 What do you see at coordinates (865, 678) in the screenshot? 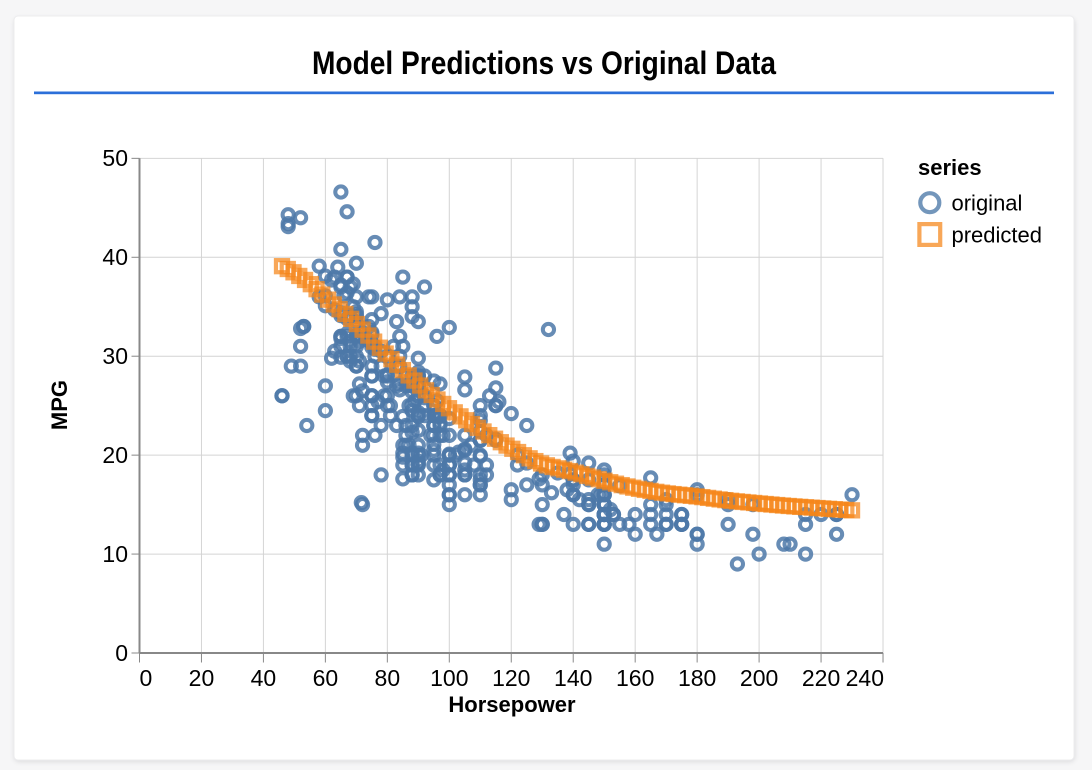
I see `svg-text: 240` at bounding box center [865, 678].